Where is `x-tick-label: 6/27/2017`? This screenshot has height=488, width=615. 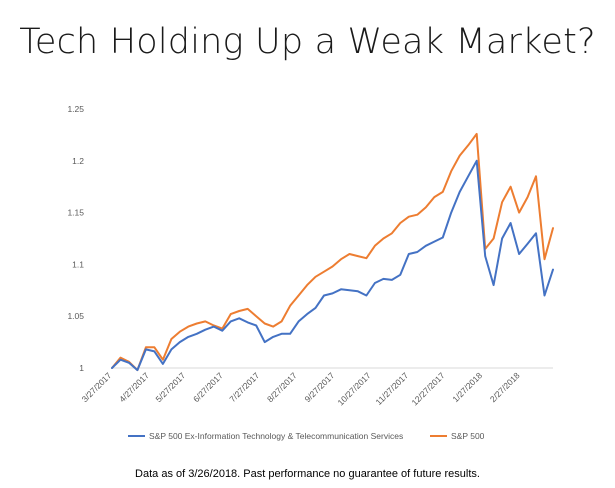 x-tick-label: 6/27/2017 is located at coordinates (208, 387).